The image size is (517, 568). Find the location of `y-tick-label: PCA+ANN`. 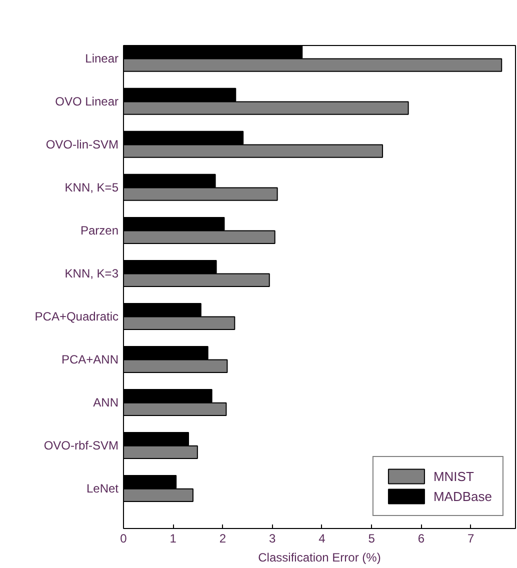

y-tick-label: PCA+ANN is located at coordinates (90, 359).